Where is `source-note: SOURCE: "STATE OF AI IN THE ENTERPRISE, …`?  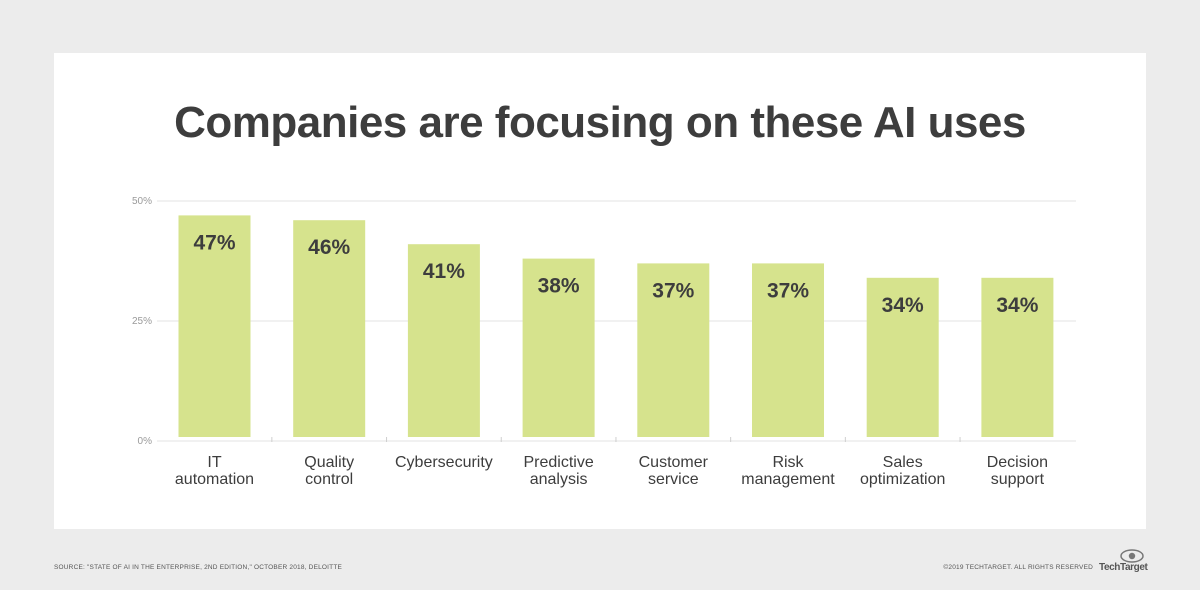 source-note: SOURCE: "STATE OF AI IN THE ENTERPRISE, … is located at coordinates (198, 567).